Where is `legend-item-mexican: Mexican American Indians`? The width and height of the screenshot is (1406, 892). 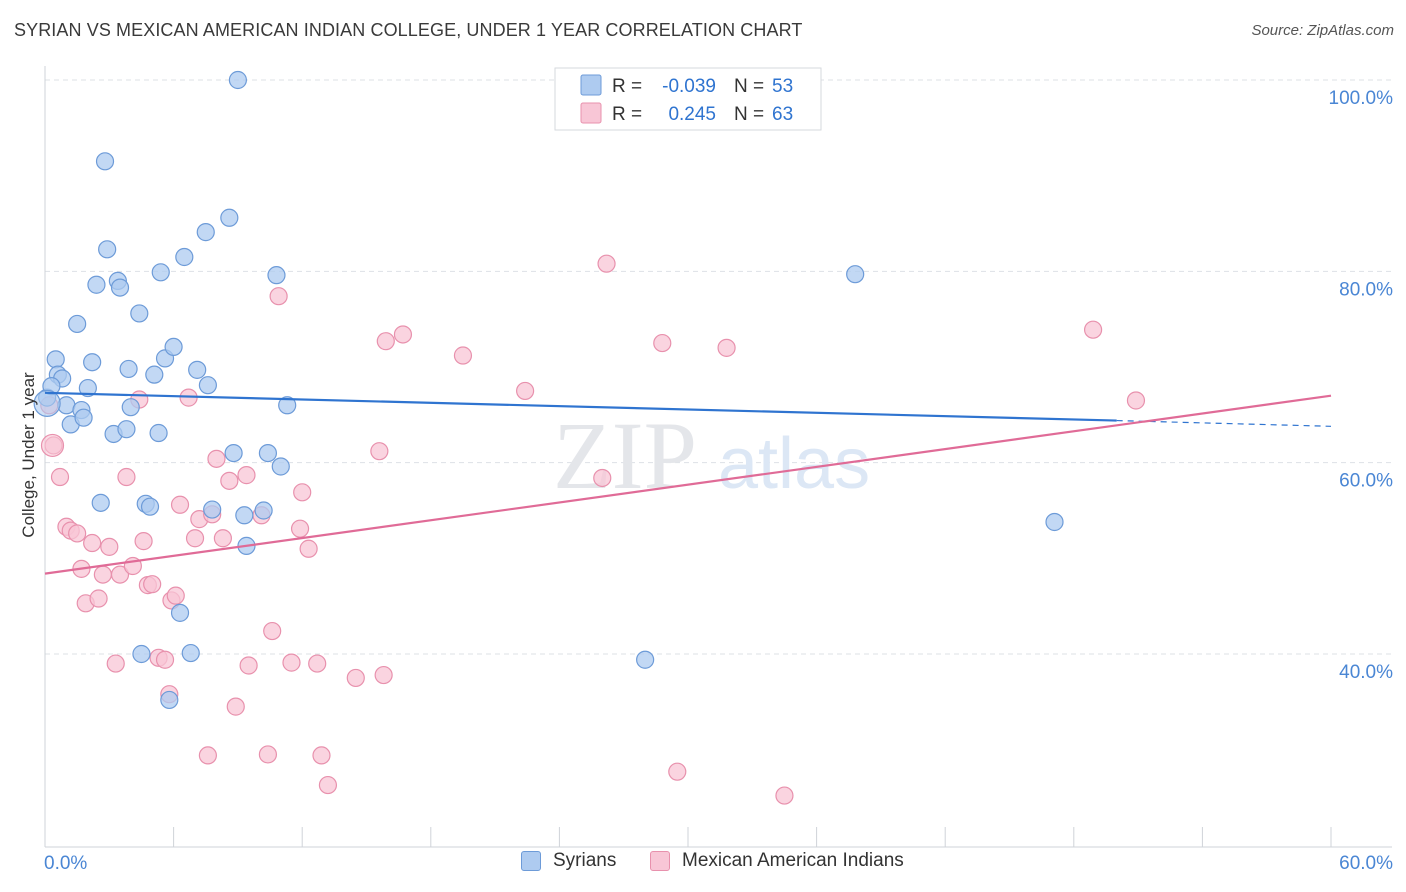 legend-item-mexican: Mexican American Indians is located at coordinates (777, 861).